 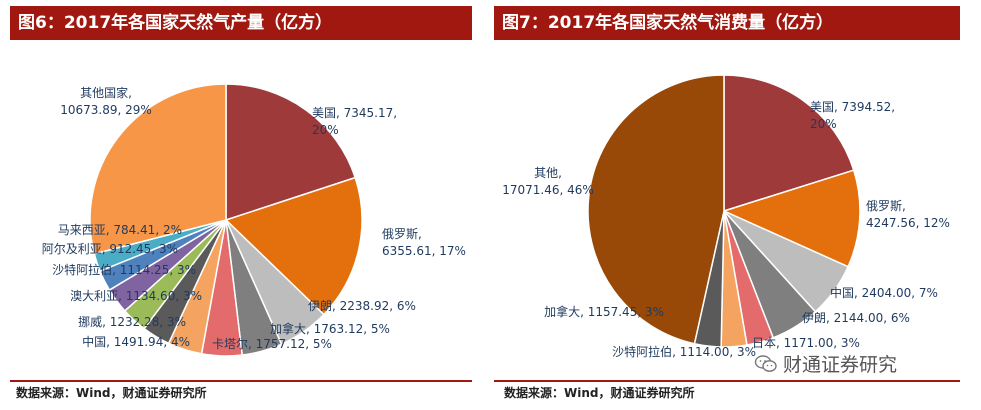 I want to click on data-label-美国: 美国, 7394.52, 20%, so click(x=852, y=115).